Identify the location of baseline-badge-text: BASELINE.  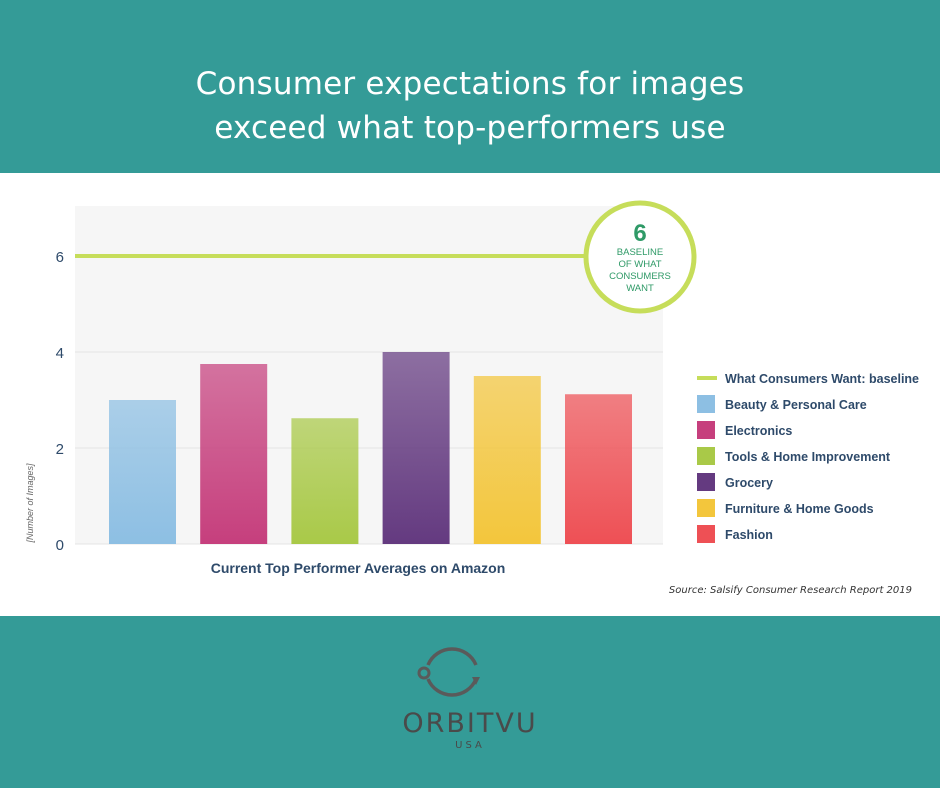
(640, 252).